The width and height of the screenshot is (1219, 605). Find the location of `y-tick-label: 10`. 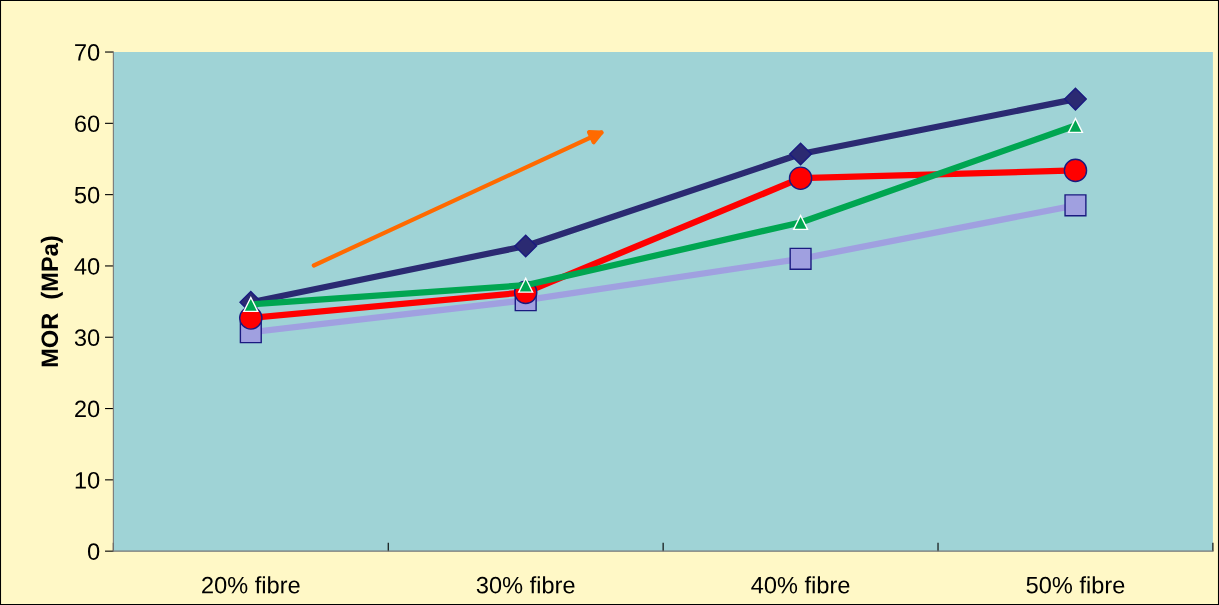

y-tick-label: 10 is located at coordinates (87, 480).